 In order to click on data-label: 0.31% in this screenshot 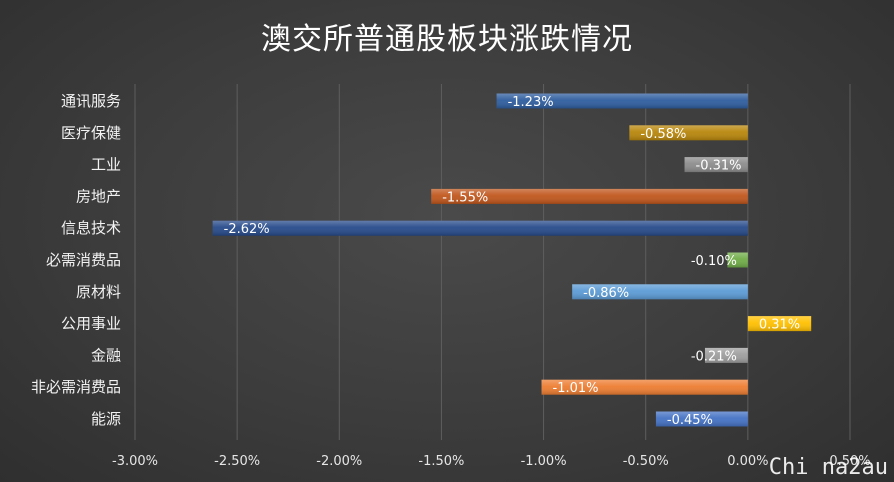, I will do `click(779, 325)`.